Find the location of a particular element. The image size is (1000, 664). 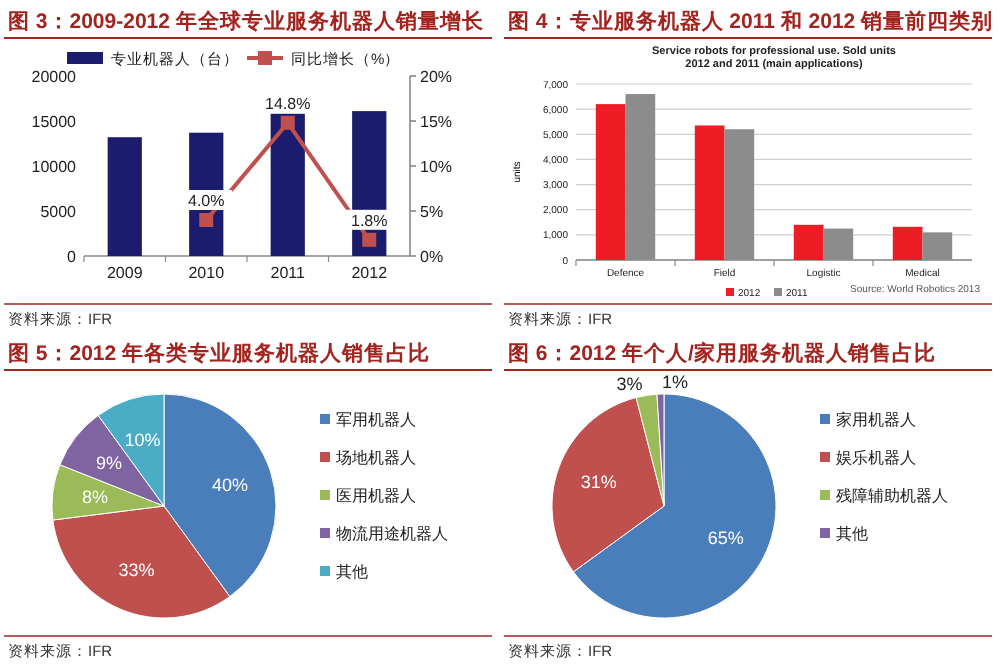

x-tick-label: 2009 is located at coordinates (125, 273).